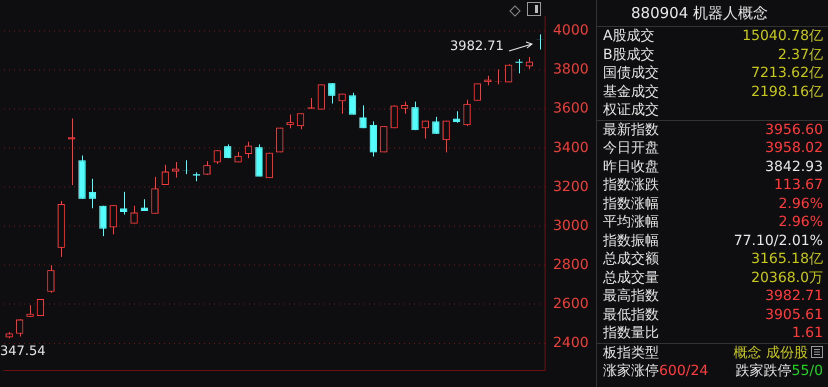 The image size is (828, 387). What do you see at coordinates (713, 204) in the screenshot?
I see `text: 指数涨幅 2.96%` at bounding box center [713, 204].